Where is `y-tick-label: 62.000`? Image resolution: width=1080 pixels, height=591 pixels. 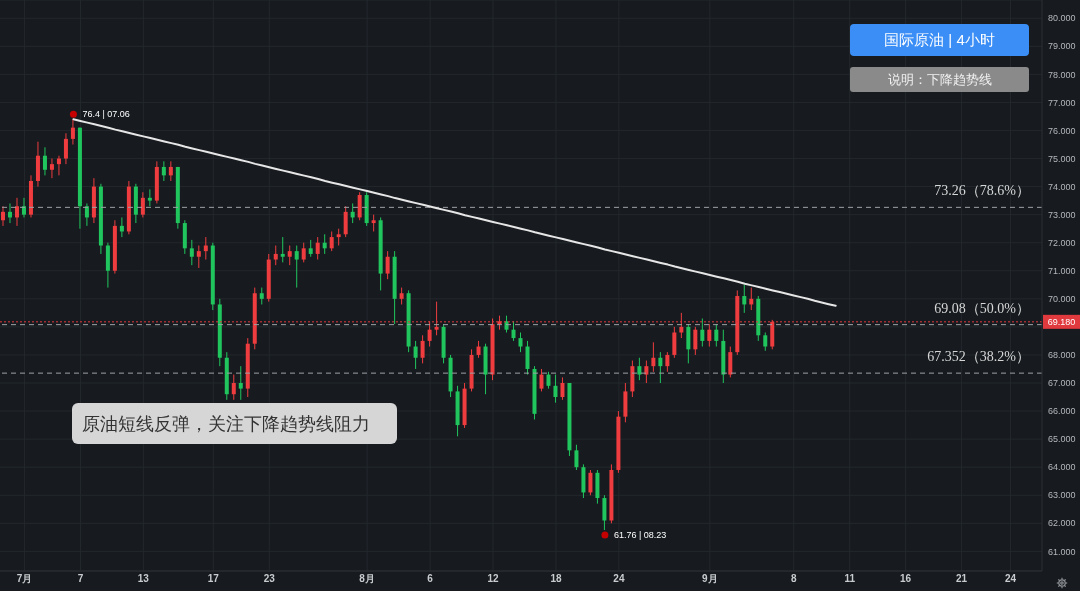 y-tick-label: 62.000 is located at coordinates (1062, 523).